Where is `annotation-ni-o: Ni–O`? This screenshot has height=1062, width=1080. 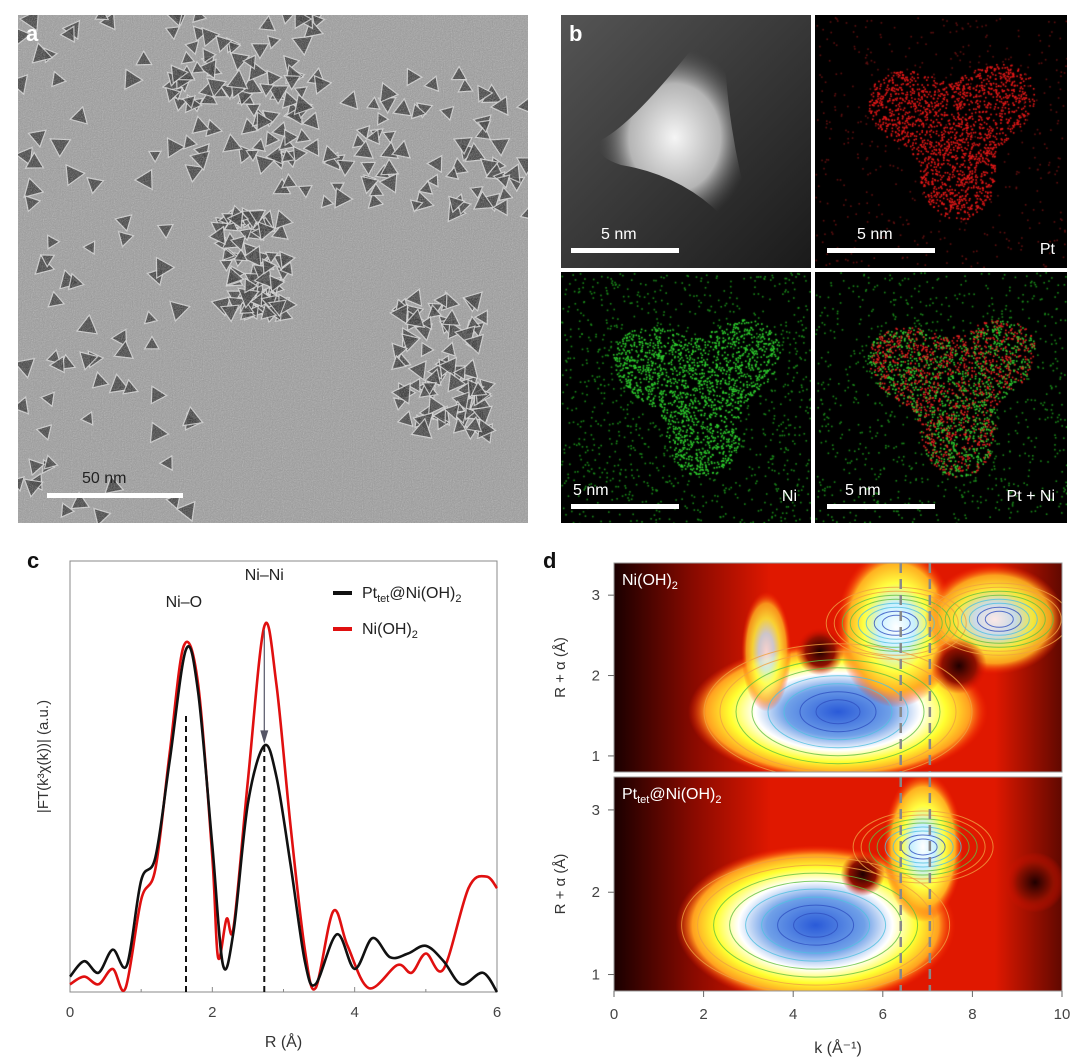 annotation-ni-o: Ni–O is located at coordinates (184, 602).